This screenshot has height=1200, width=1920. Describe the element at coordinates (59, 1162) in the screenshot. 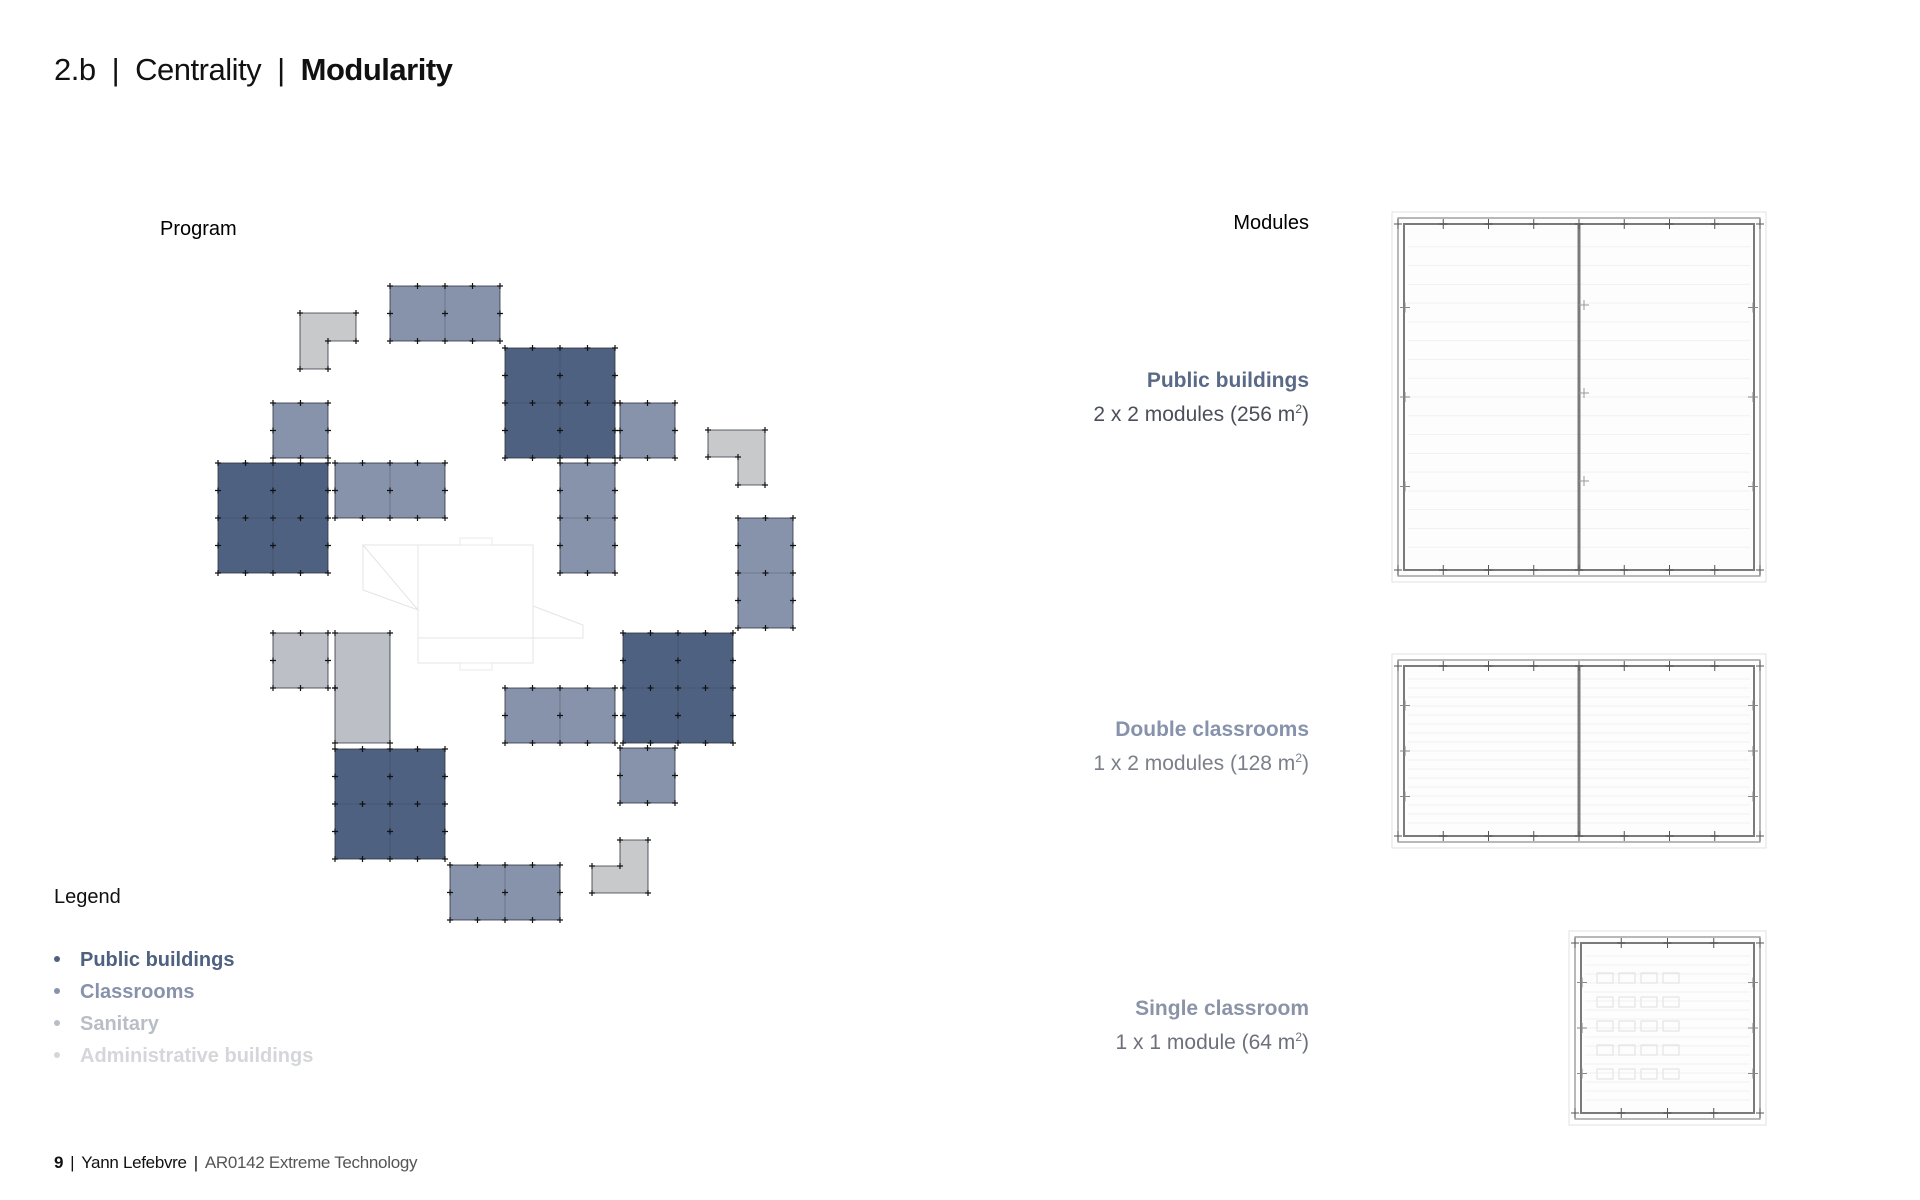

I see `page-number: 9` at that location.